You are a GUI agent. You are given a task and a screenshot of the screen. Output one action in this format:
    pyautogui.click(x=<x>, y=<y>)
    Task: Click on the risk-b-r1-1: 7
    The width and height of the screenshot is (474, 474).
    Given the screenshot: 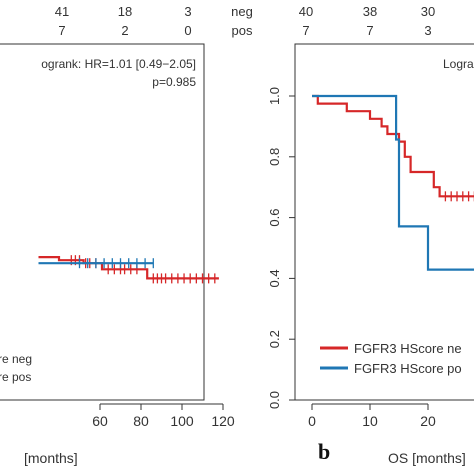 What is the action you would take?
    pyautogui.click(x=369, y=30)
    